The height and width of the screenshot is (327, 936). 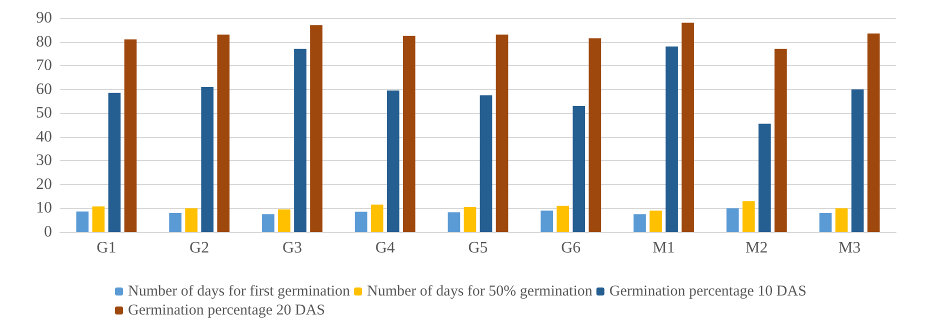 What do you see at coordinates (239, 292) in the screenshot?
I see `legend-label: Number of days for first germination` at bounding box center [239, 292].